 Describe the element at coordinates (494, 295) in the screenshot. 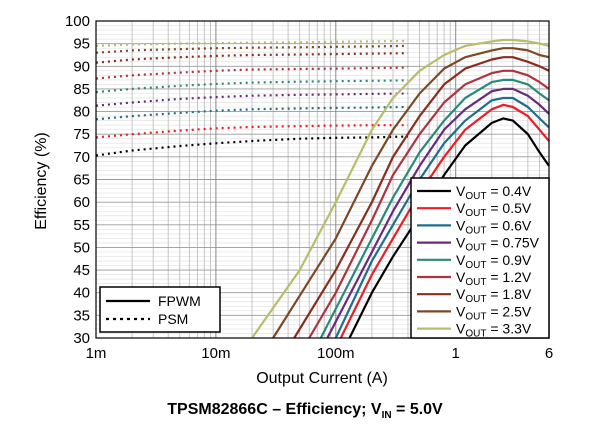

I see `series-legend-label: VOUT = 1.8V` at that location.